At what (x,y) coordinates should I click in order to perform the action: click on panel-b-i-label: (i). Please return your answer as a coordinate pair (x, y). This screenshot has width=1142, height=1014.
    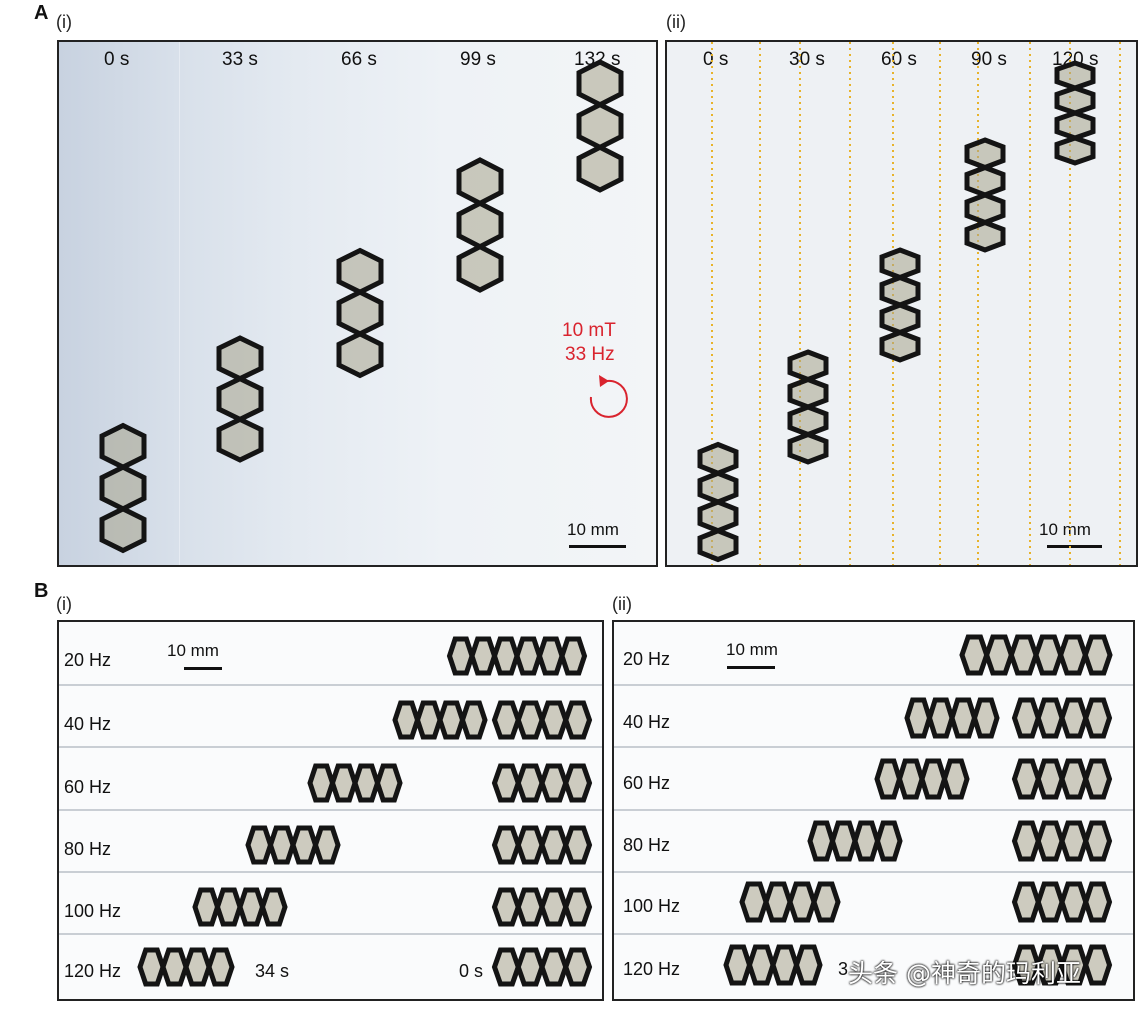
    Looking at the image, I should click on (64, 604).